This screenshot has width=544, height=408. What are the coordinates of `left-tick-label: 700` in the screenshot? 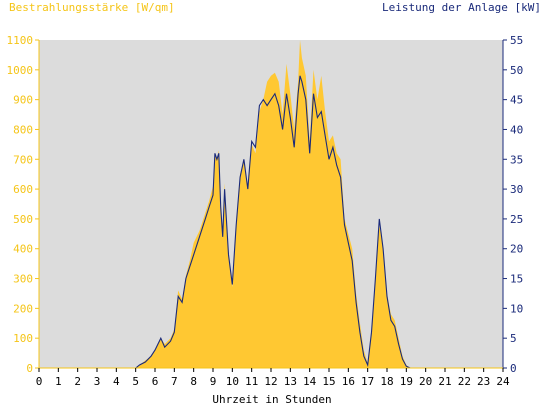 It's located at (23, 159).